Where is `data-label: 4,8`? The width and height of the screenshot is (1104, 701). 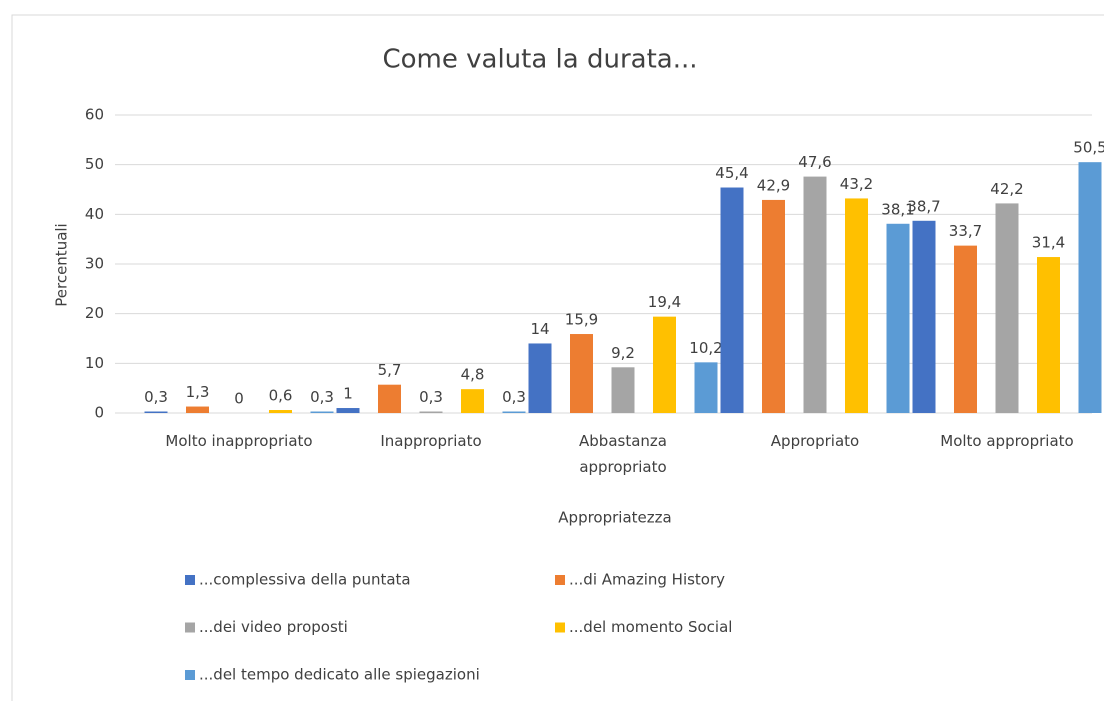
data-label: 4,8 is located at coordinates (473, 375).